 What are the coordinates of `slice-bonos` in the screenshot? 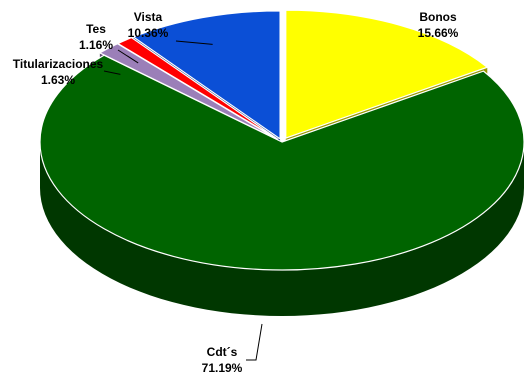 It's located at (387, 74).